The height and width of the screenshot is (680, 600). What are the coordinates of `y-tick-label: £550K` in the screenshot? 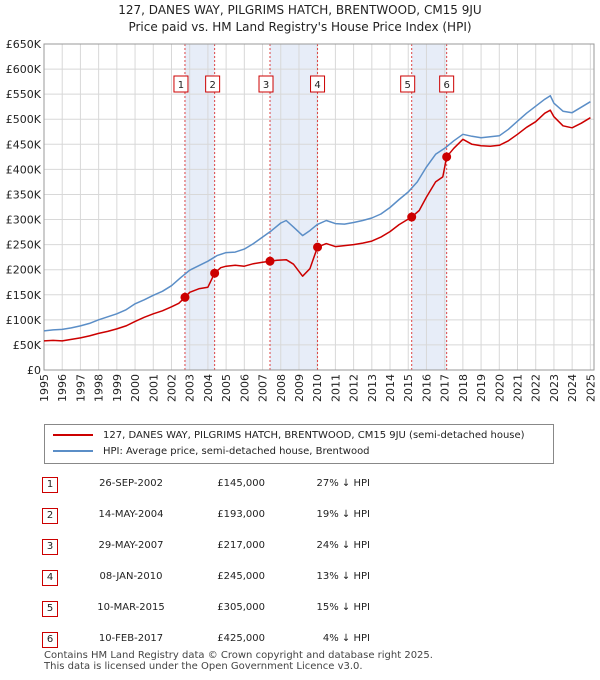 It's located at (24, 94).